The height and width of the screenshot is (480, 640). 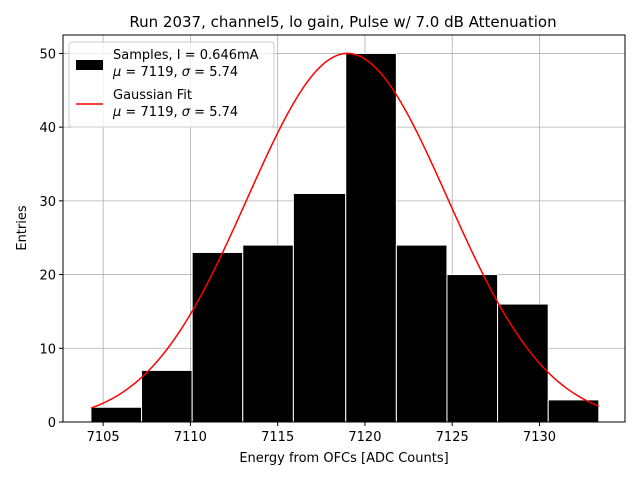 What do you see at coordinates (452, 437) in the screenshot?
I see `x-tick-label-4: 7125` at bounding box center [452, 437].